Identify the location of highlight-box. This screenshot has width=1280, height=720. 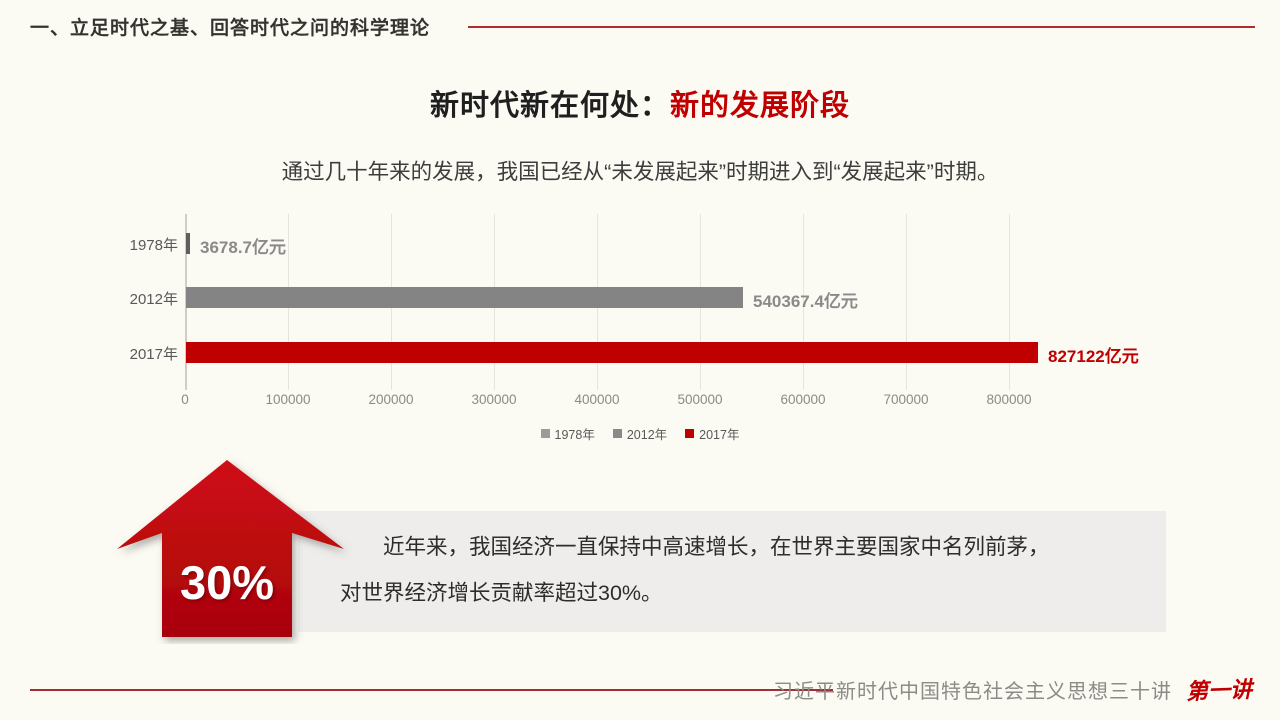
(732, 571).